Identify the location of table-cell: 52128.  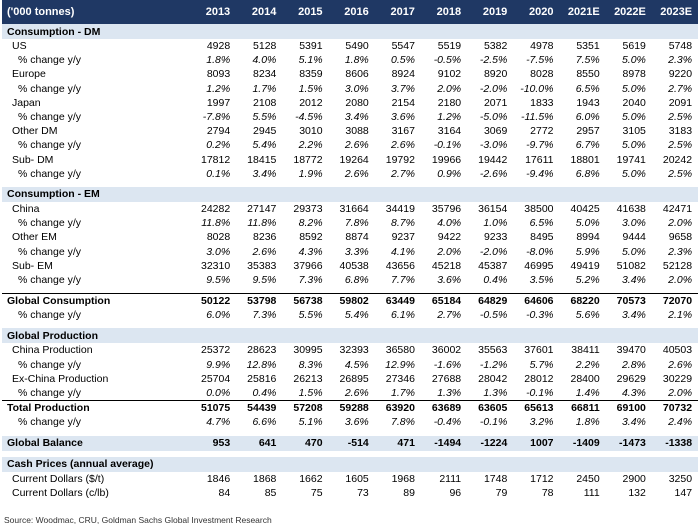
(677, 265).